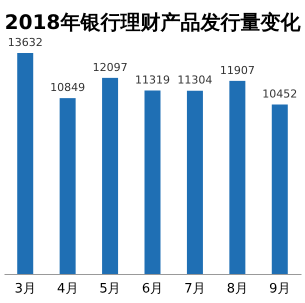  What do you see at coordinates (110, 289) in the screenshot?
I see `x-tick-label: 5月` at bounding box center [110, 289].